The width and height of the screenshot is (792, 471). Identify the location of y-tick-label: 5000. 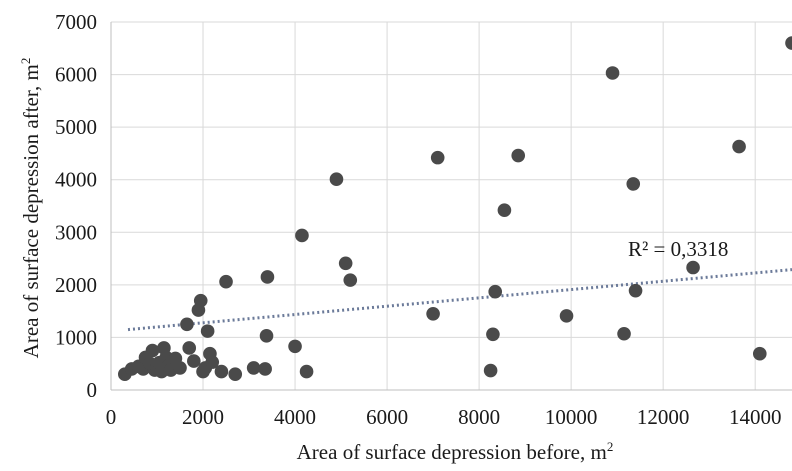
(76, 127).